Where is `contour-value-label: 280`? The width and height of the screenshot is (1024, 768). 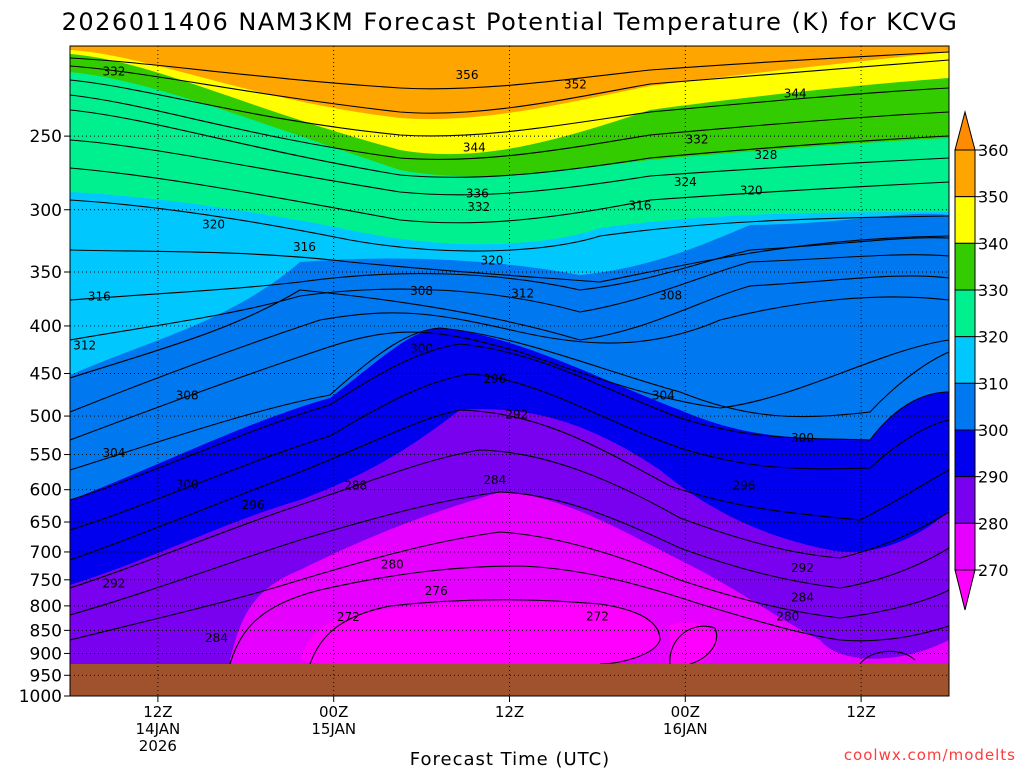 contour-value-label: 280 is located at coordinates (787, 616).